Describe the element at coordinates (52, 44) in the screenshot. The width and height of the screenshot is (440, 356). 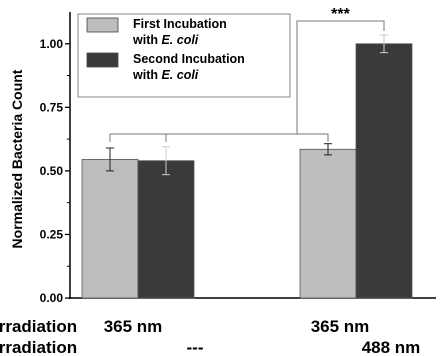
I see `y-tick-label: 1.00` at that location.